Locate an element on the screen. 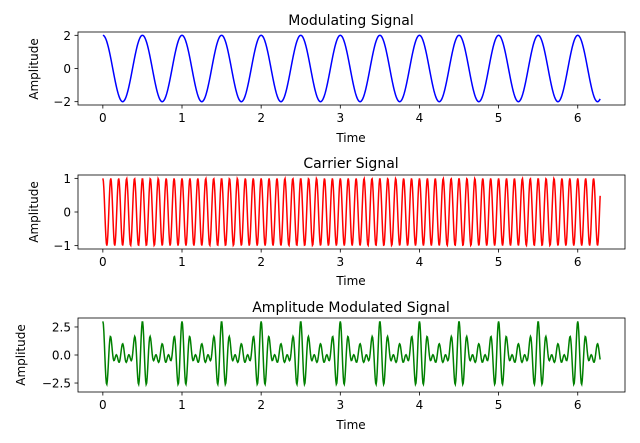 This screenshot has width=640, height=443. y-tick-label: 0.0 is located at coordinates (61, 356).